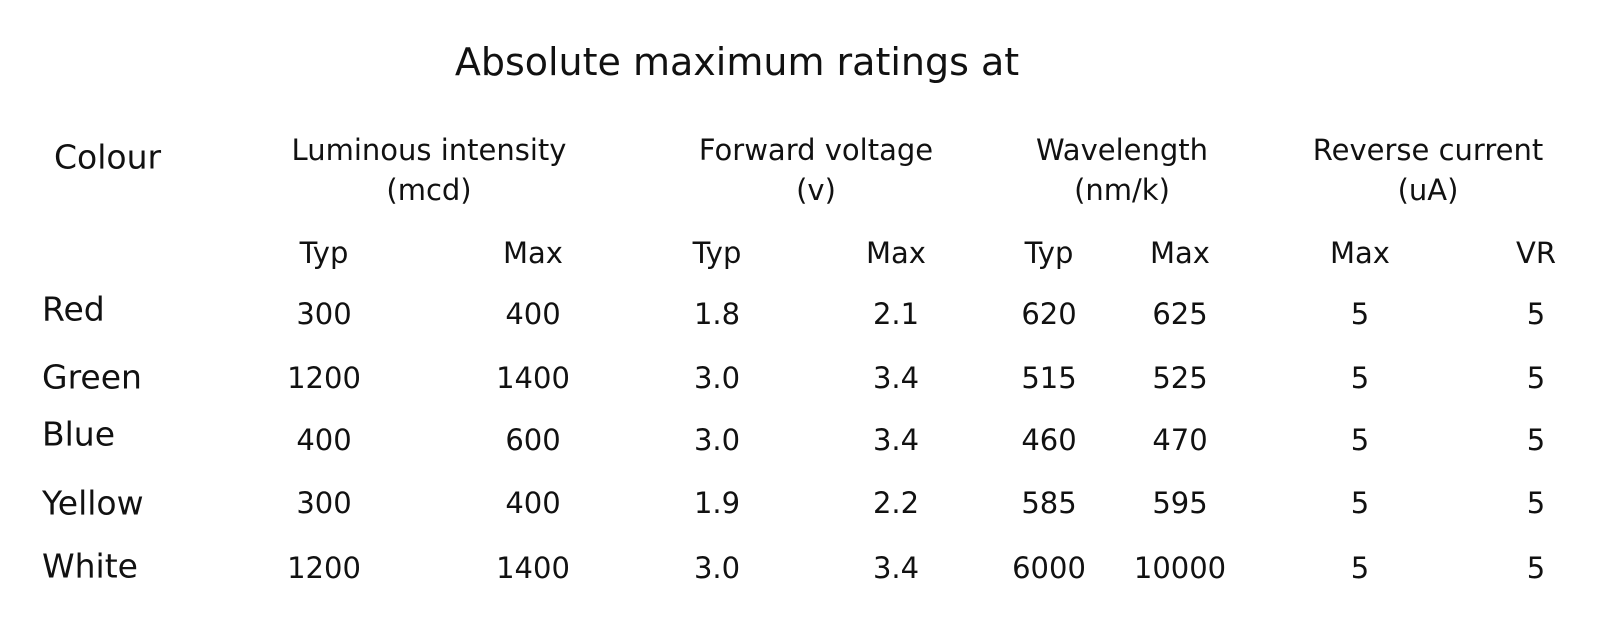  What do you see at coordinates (429, 150) in the screenshot?
I see `group-header: Luminous intensity` at bounding box center [429, 150].